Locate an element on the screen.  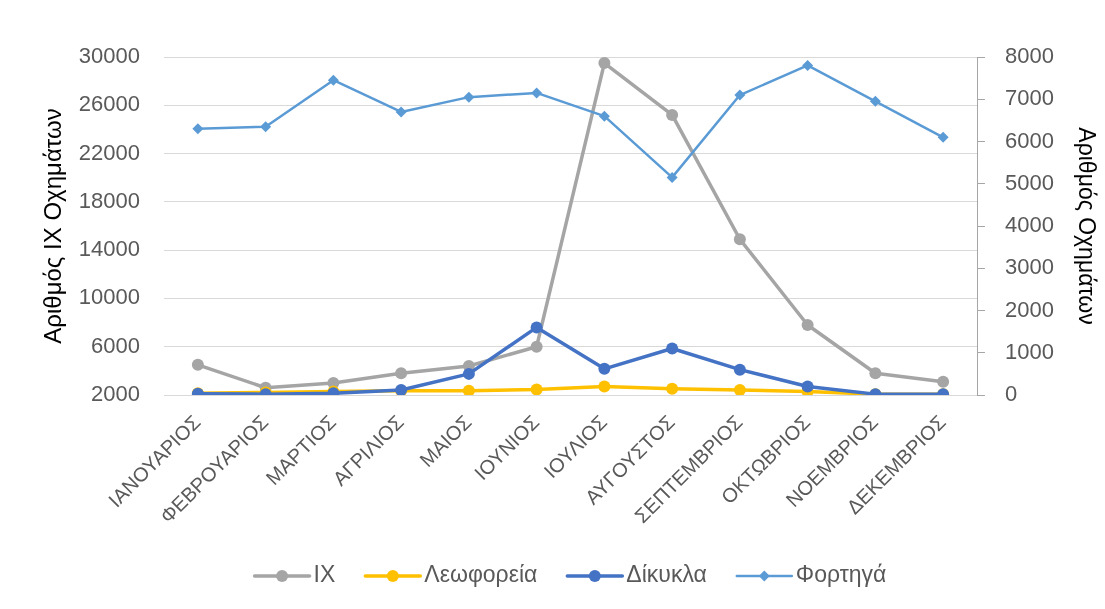
y2-tick-label: 5000 is located at coordinates (1029, 182).